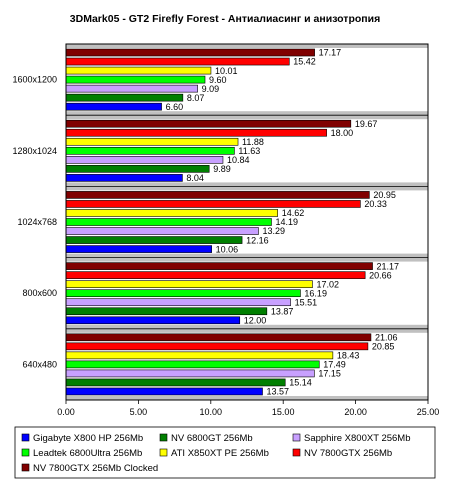  Describe the element at coordinates (366, 124) in the screenshot. I see `value-label: 19.67` at that location.